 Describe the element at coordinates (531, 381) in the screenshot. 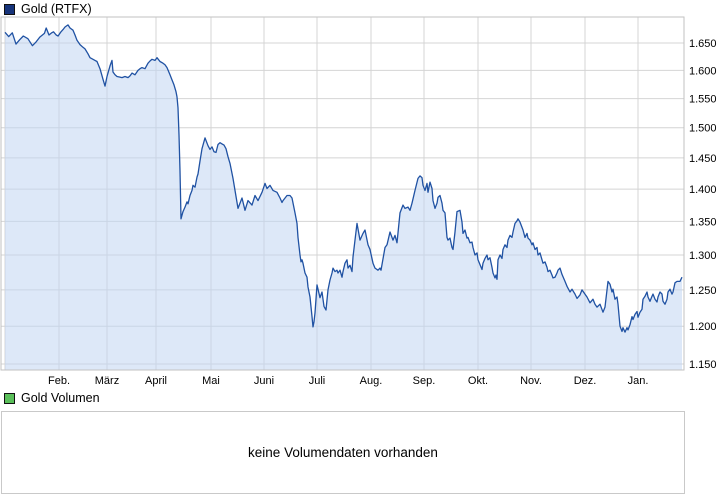

I see `x-tick-label: Nov.` at that location.